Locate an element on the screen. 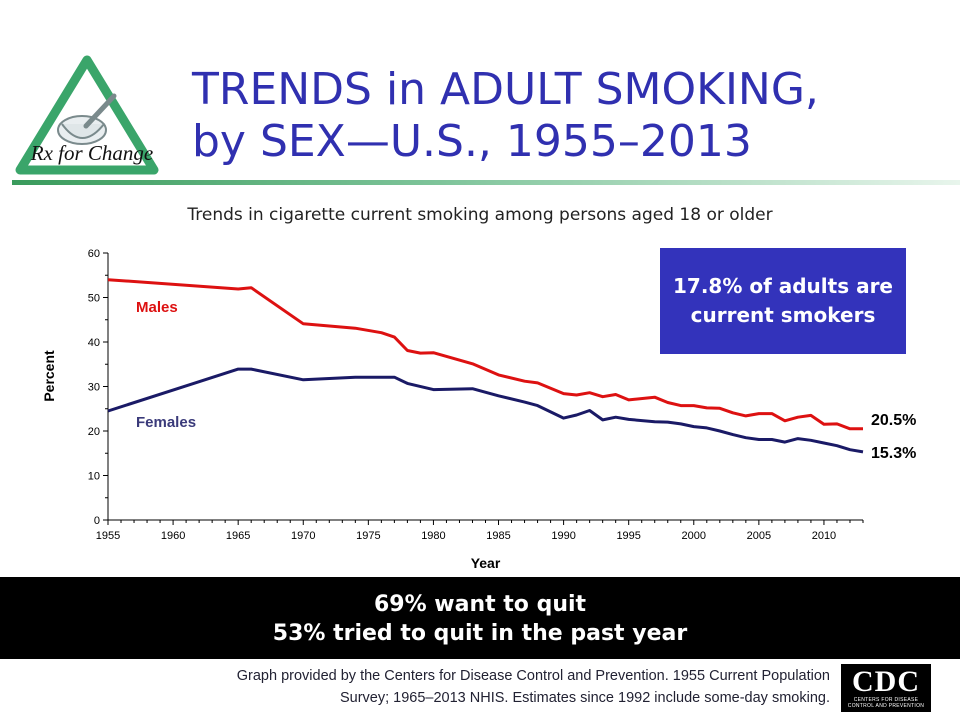  adult-smokers-callout: 17.8% of adults are current smokers is located at coordinates (783, 301).